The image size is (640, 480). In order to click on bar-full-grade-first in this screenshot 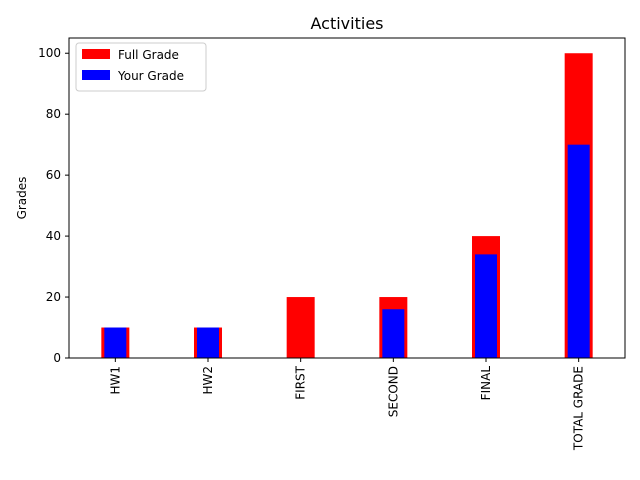, I will do `click(300, 327)`.